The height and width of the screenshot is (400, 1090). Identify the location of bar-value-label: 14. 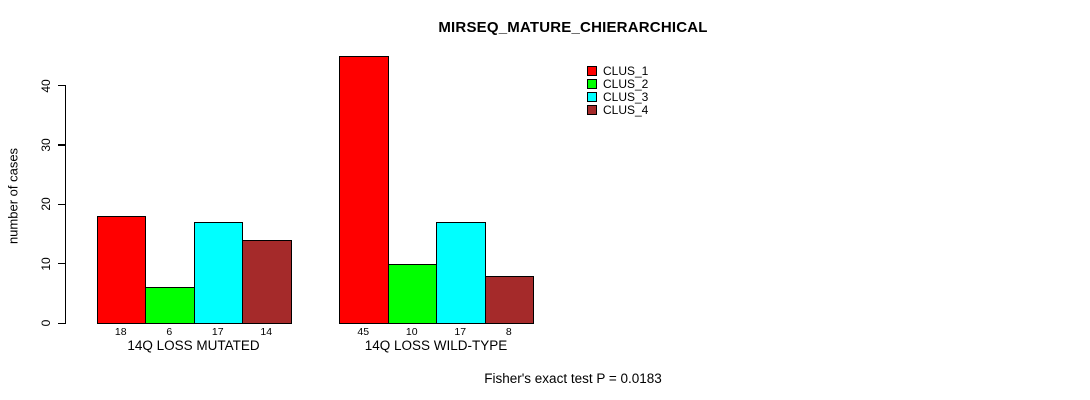
(266, 332).